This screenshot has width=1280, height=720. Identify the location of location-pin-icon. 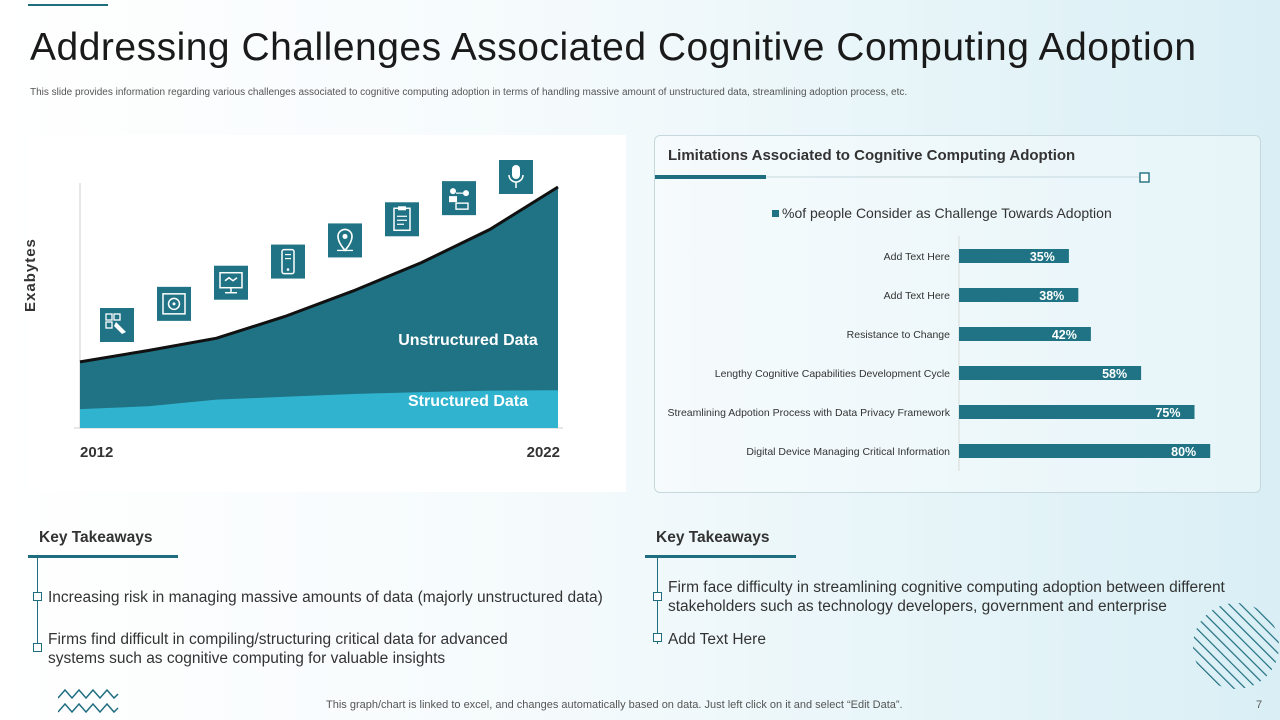
(345, 240).